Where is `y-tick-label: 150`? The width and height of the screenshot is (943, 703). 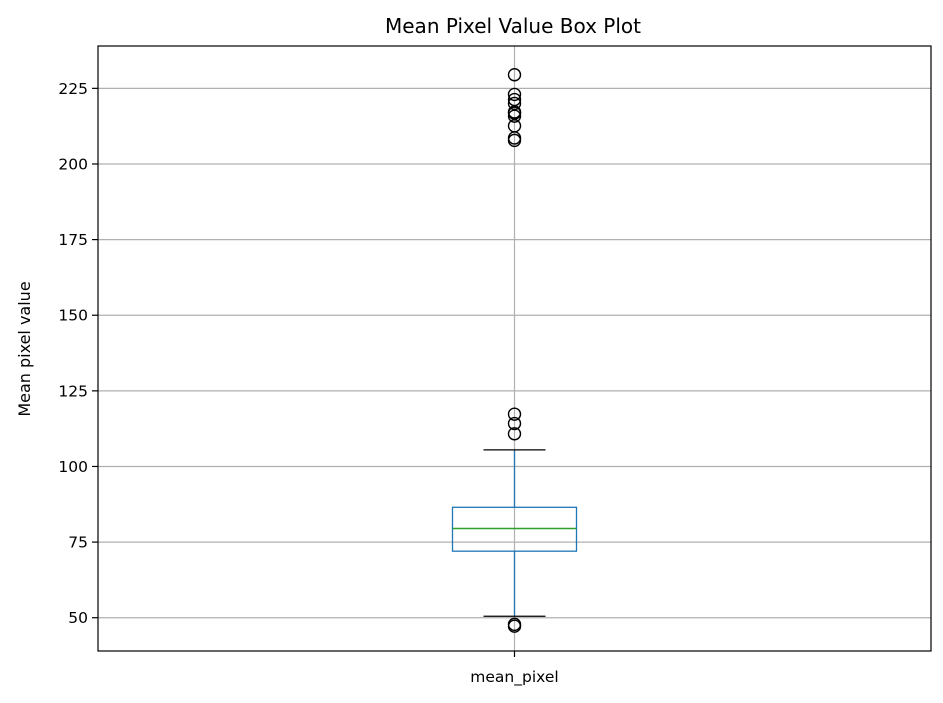 y-tick-label: 150 is located at coordinates (73, 316).